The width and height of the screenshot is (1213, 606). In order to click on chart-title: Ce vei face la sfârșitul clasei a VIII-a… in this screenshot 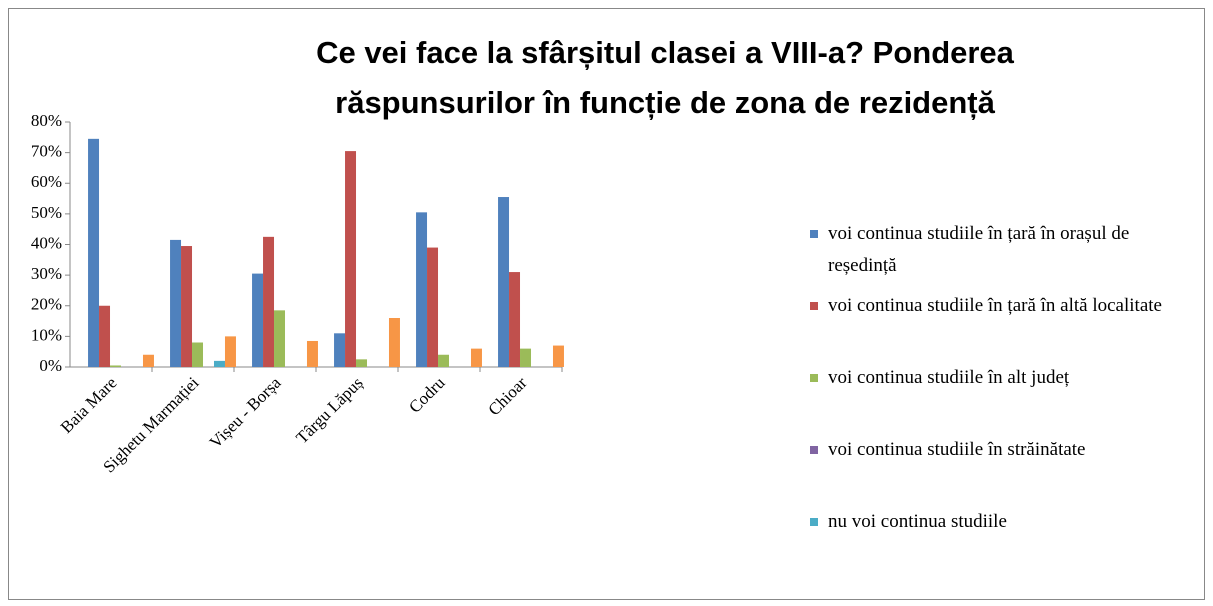, I will do `click(665, 77)`.